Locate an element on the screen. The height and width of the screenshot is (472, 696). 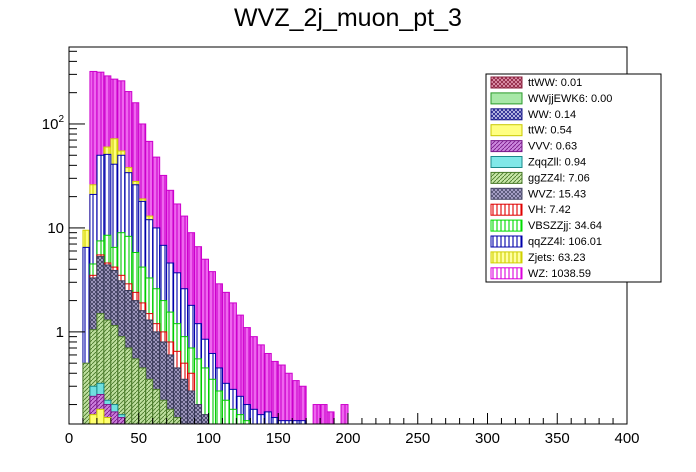
legend-entry: VVV: 0.63 is located at coordinates (533, 146).